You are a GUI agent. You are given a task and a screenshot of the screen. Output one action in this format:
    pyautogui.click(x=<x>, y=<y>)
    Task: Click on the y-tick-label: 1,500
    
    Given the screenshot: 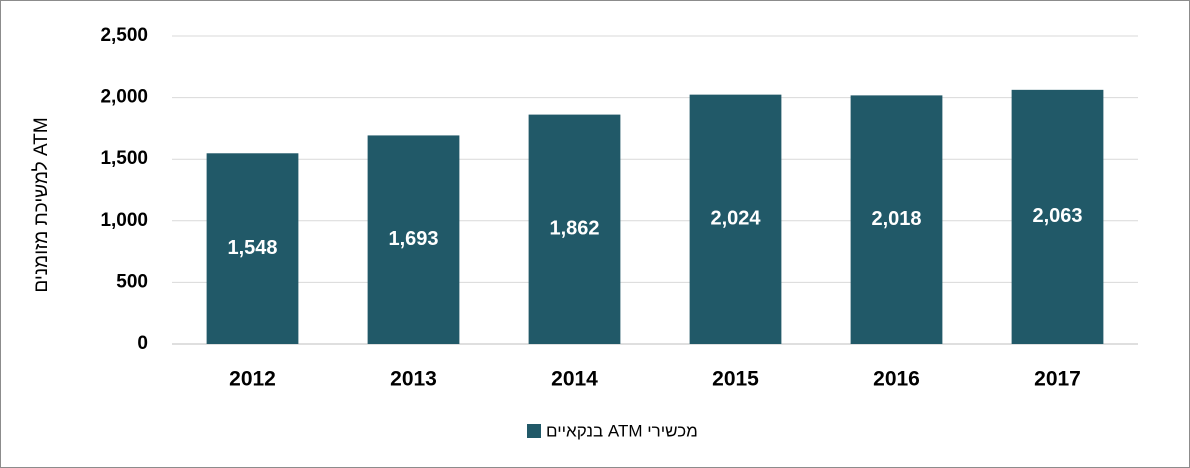 What is the action you would take?
    pyautogui.click(x=124, y=158)
    